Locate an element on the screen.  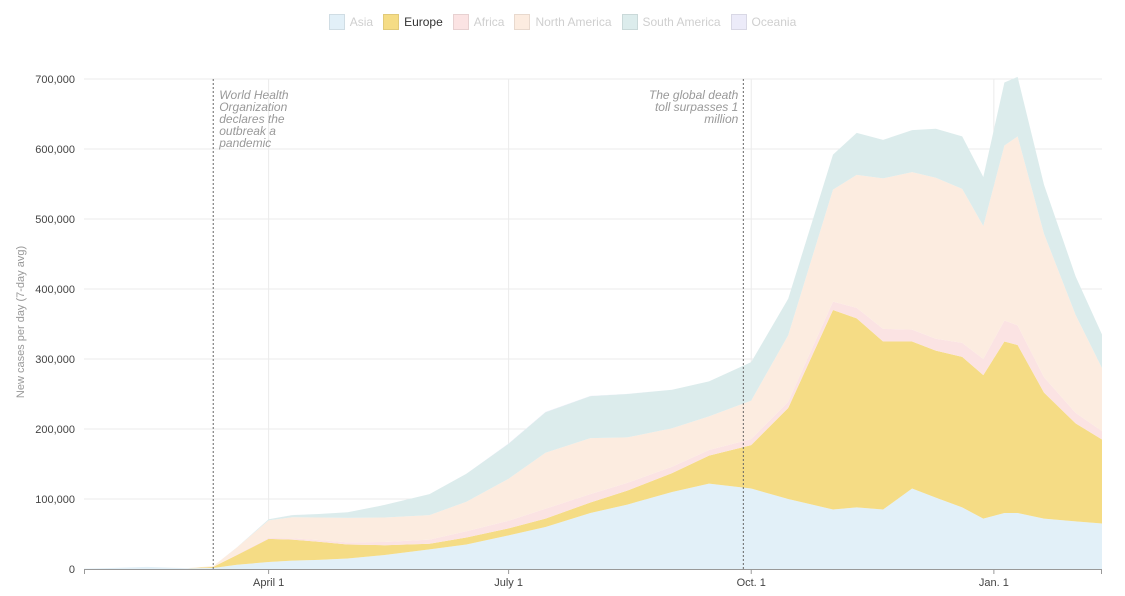
x-tick-label: Oct. 1 is located at coordinates (751, 583).